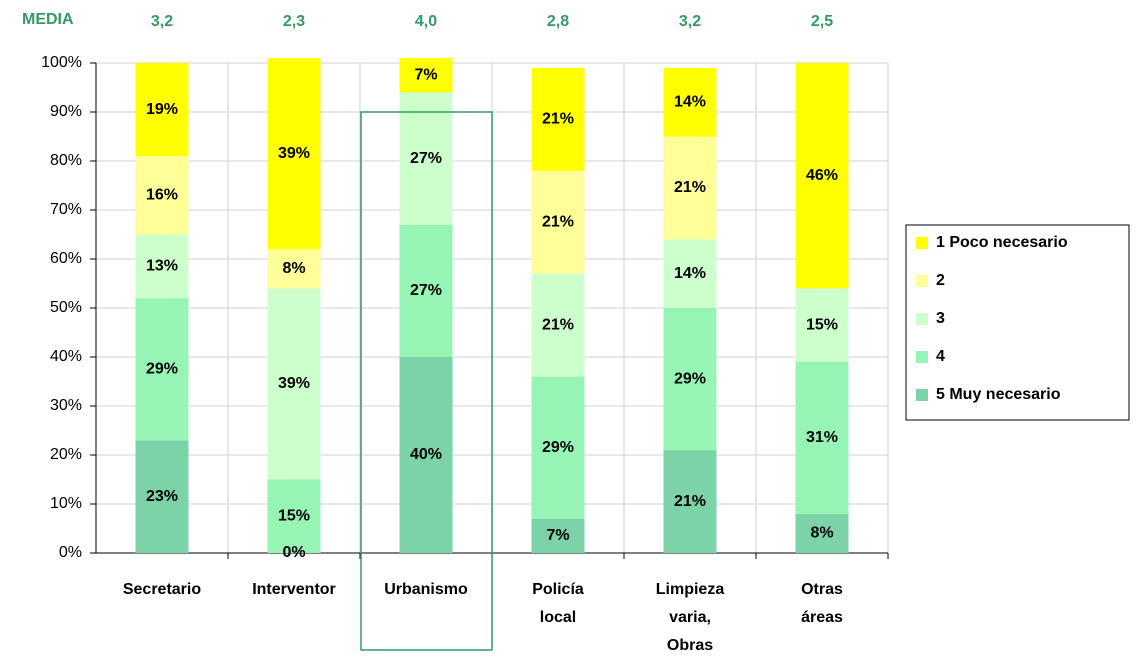  I want to click on data-label: 0%, so click(293, 552).